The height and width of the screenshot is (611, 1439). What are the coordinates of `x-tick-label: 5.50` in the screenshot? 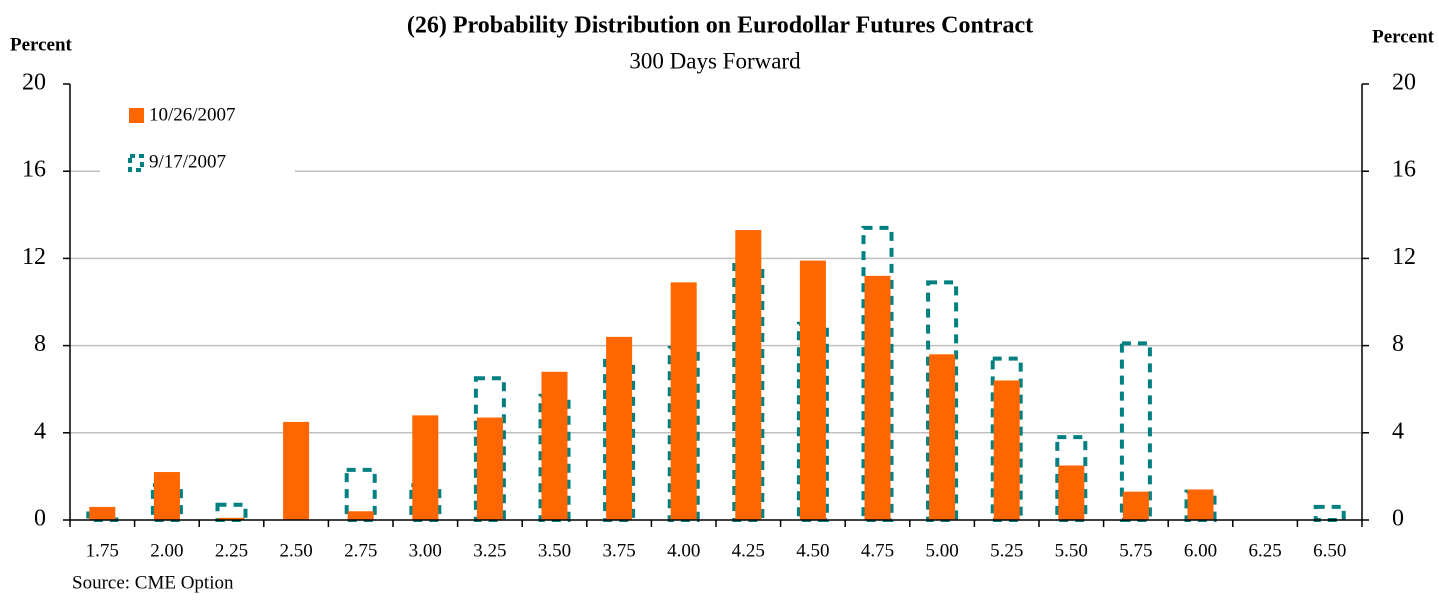 It's located at (1071, 550).